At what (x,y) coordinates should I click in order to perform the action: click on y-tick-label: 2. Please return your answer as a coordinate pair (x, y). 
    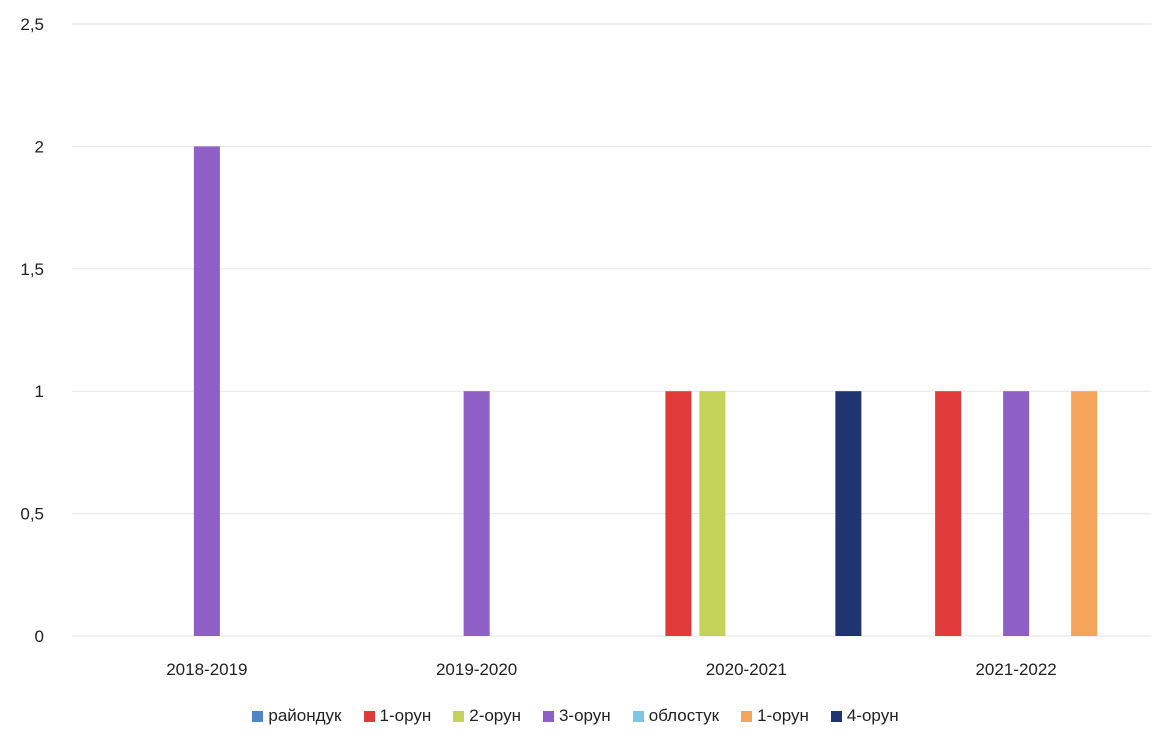
    Looking at the image, I should click on (39, 146).